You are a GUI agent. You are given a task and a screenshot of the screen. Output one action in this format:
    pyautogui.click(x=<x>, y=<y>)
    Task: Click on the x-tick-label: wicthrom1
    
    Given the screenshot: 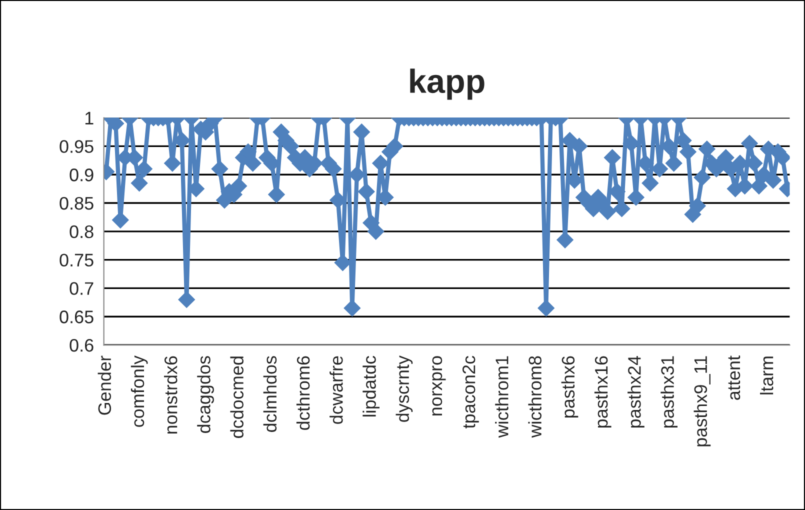 What is the action you would take?
    pyautogui.click(x=501, y=397)
    